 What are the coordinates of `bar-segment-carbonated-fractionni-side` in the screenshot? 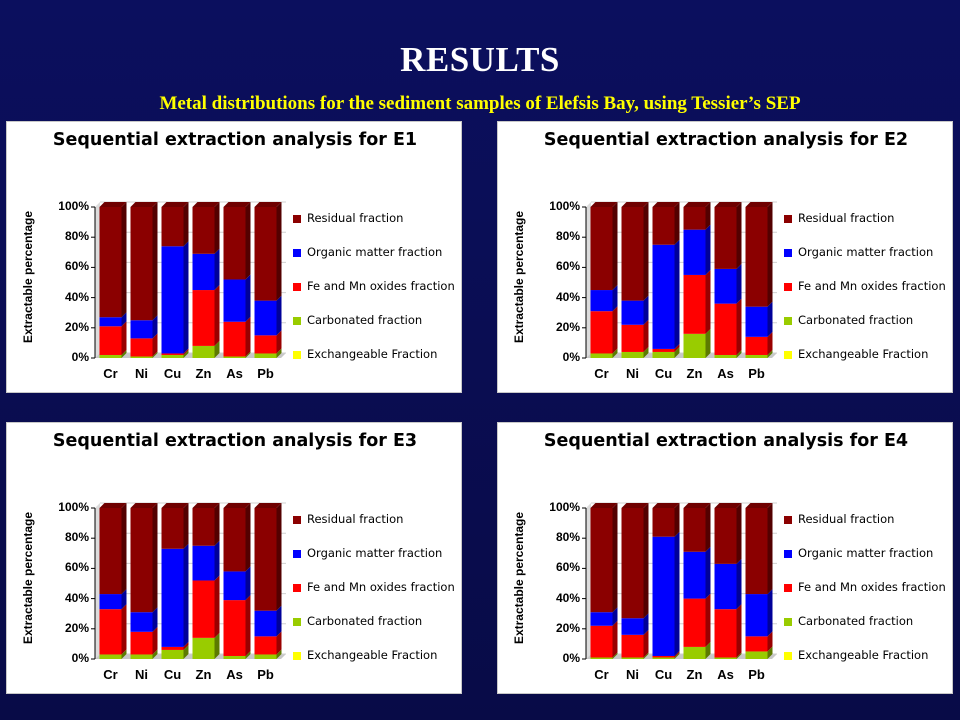 It's located at (646, 352).